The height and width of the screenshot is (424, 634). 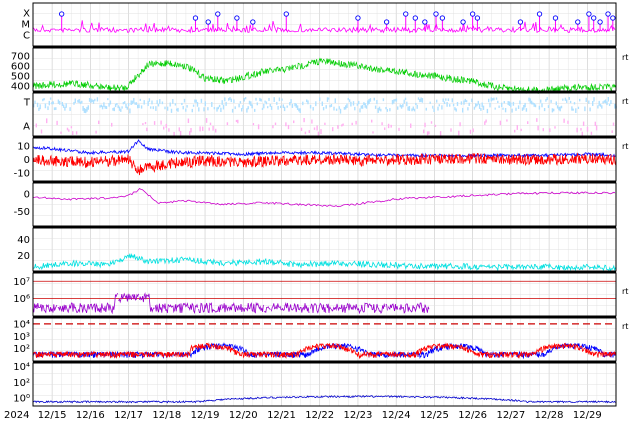 What do you see at coordinates (23, 240) in the screenshot?
I see `kp-y-tick: 40` at bounding box center [23, 240].